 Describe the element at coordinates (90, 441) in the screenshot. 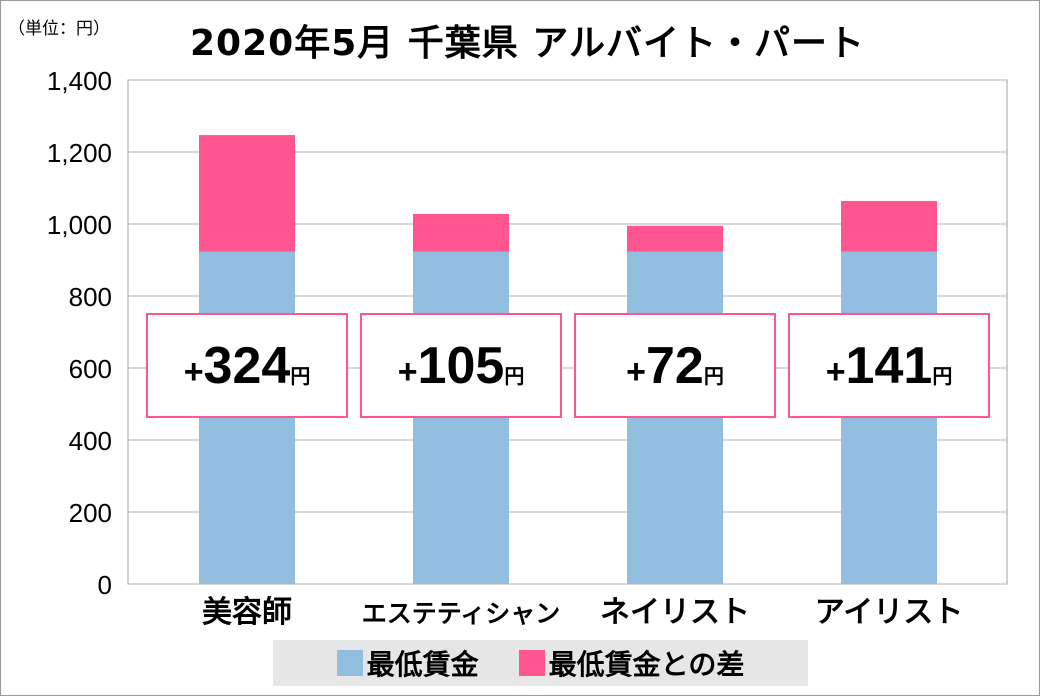

I see `y-tick-label: 400` at that location.